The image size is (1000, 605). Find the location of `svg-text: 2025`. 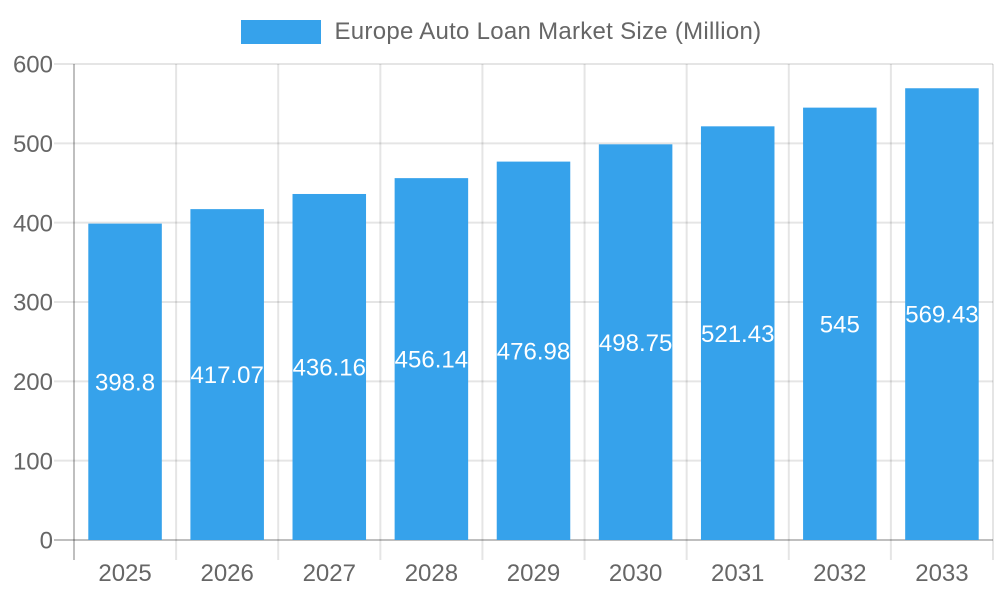

svg-text: 2025 is located at coordinates (124, 573).